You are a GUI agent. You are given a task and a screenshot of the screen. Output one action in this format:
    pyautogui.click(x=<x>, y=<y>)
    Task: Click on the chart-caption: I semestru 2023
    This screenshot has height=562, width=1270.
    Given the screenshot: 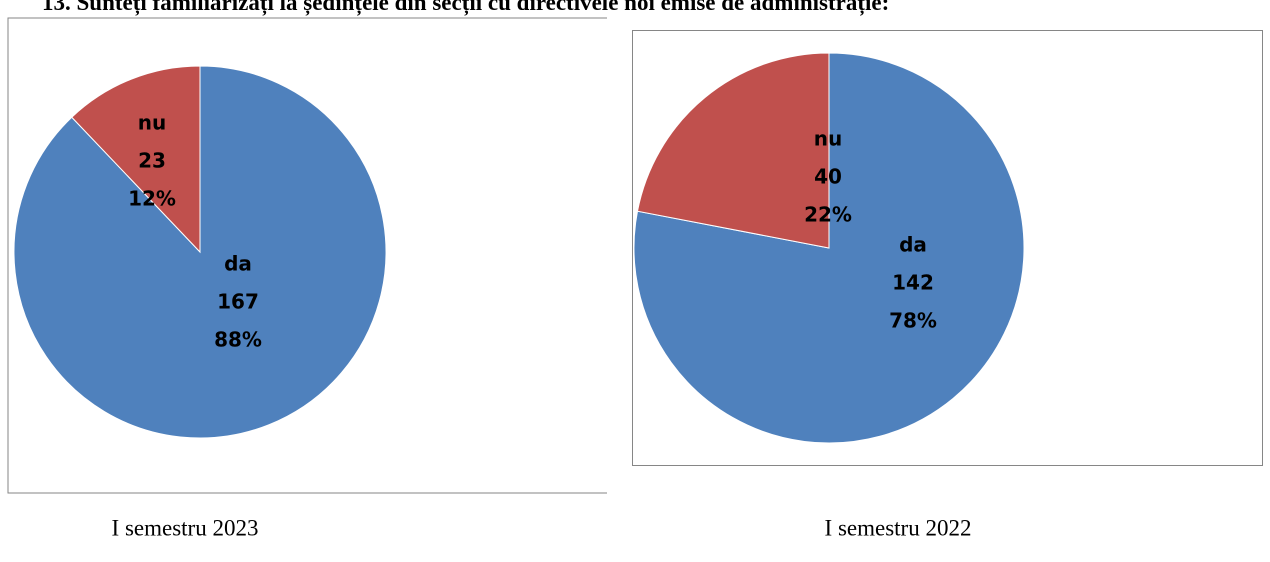 What is the action you would take?
    pyautogui.click(x=185, y=527)
    